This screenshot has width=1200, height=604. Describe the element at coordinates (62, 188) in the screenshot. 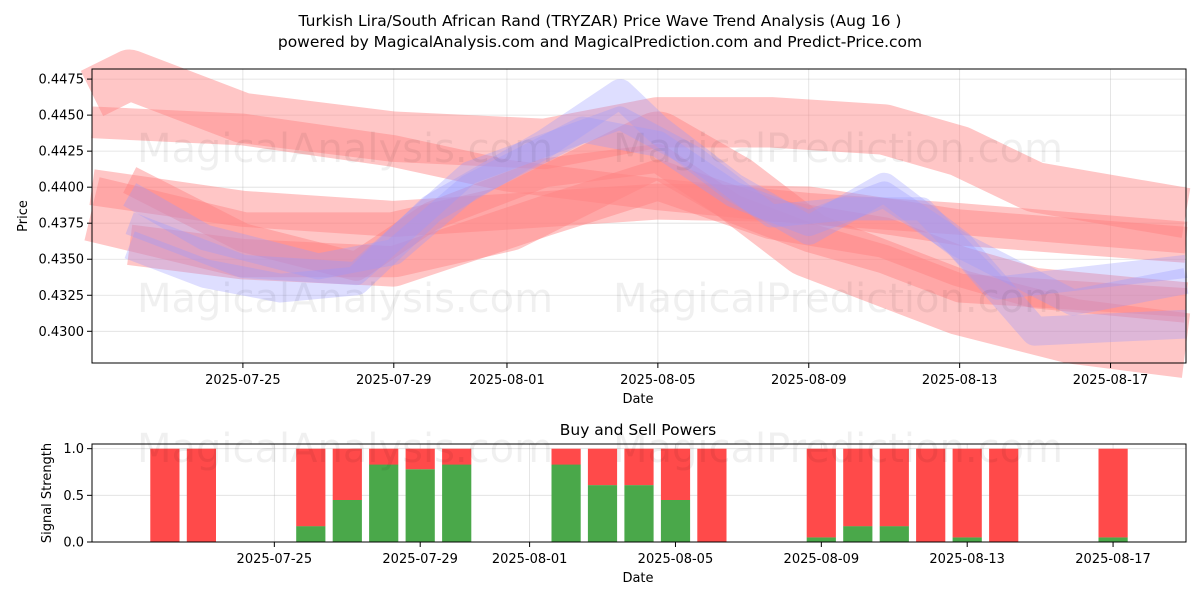

I see `price-y-tick-label: 0.4400` at that location.